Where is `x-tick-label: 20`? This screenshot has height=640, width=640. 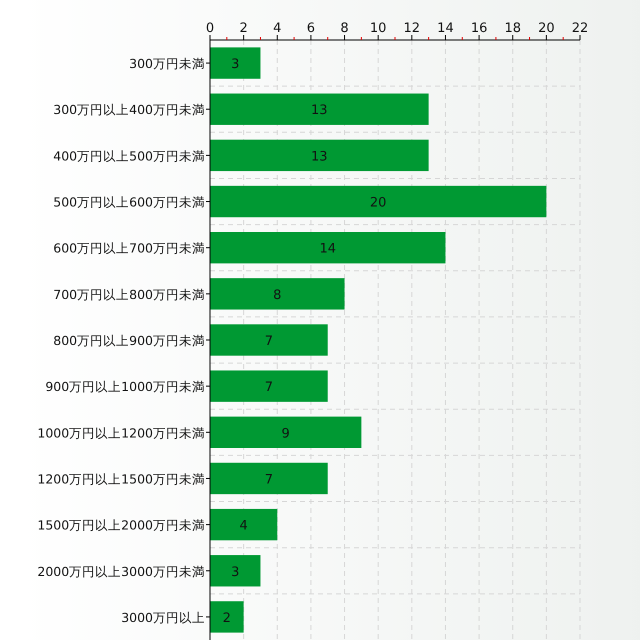
x-tick-label: 20 is located at coordinates (546, 28).